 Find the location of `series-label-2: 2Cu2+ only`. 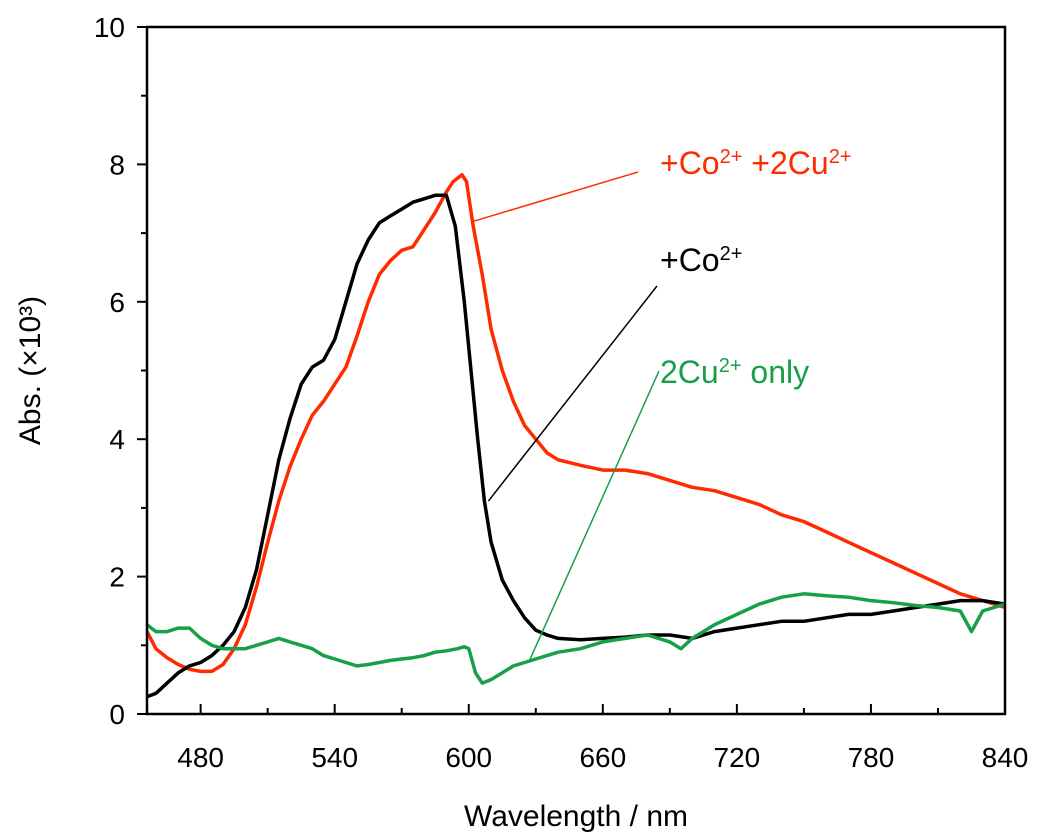

series-label-2: 2Cu2+ only is located at coordinates (734, 372).